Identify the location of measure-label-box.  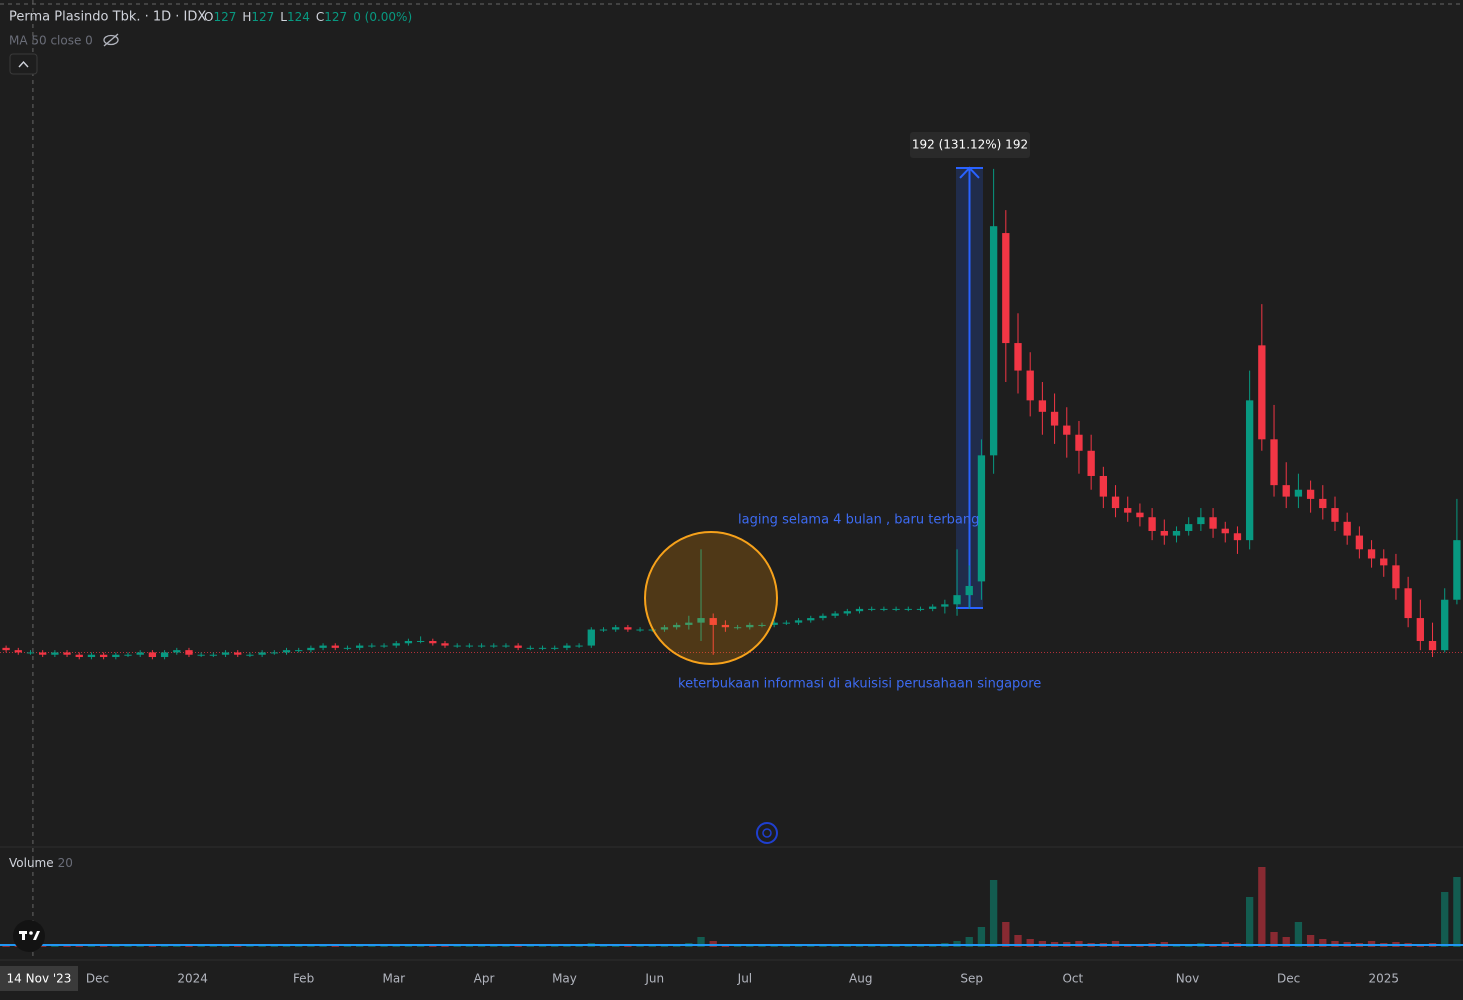
(970, 144).